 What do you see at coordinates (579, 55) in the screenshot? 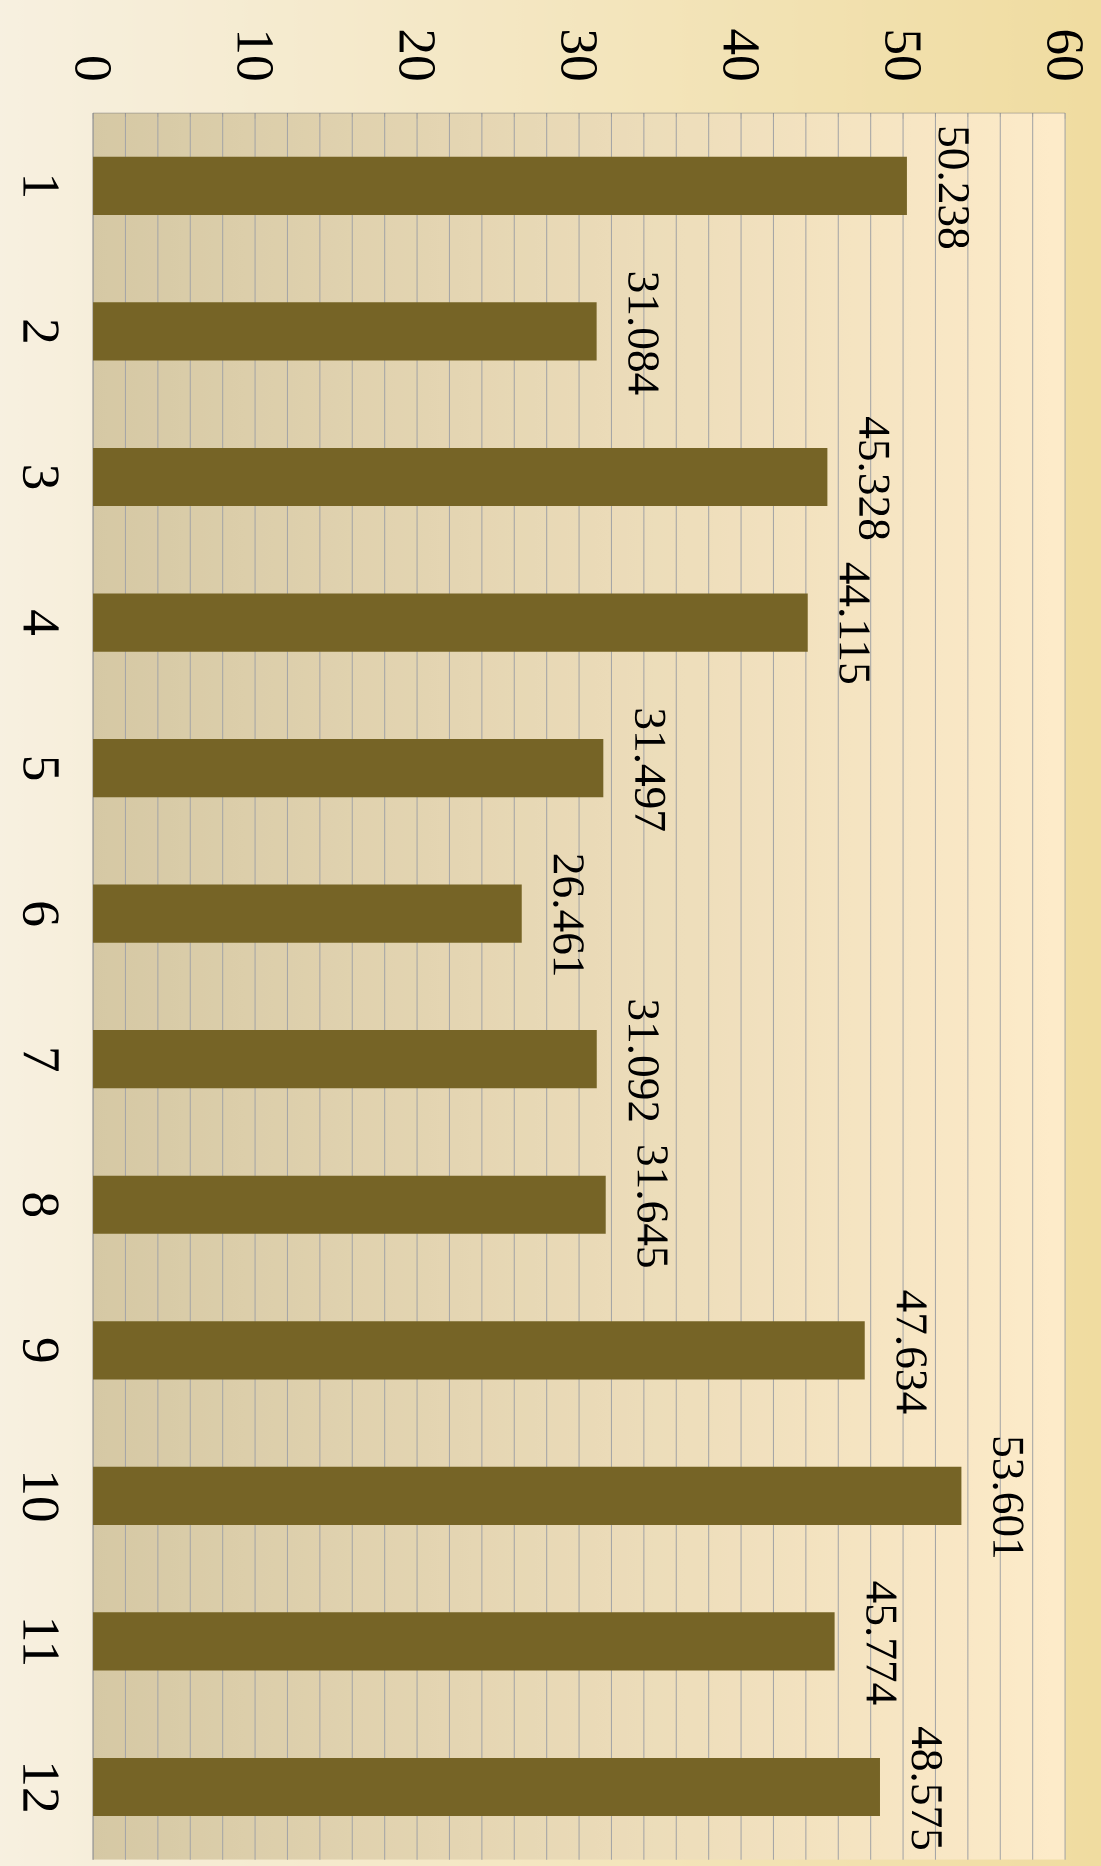
I see `x-tick-label: 30` at bounding box center [579, 55].